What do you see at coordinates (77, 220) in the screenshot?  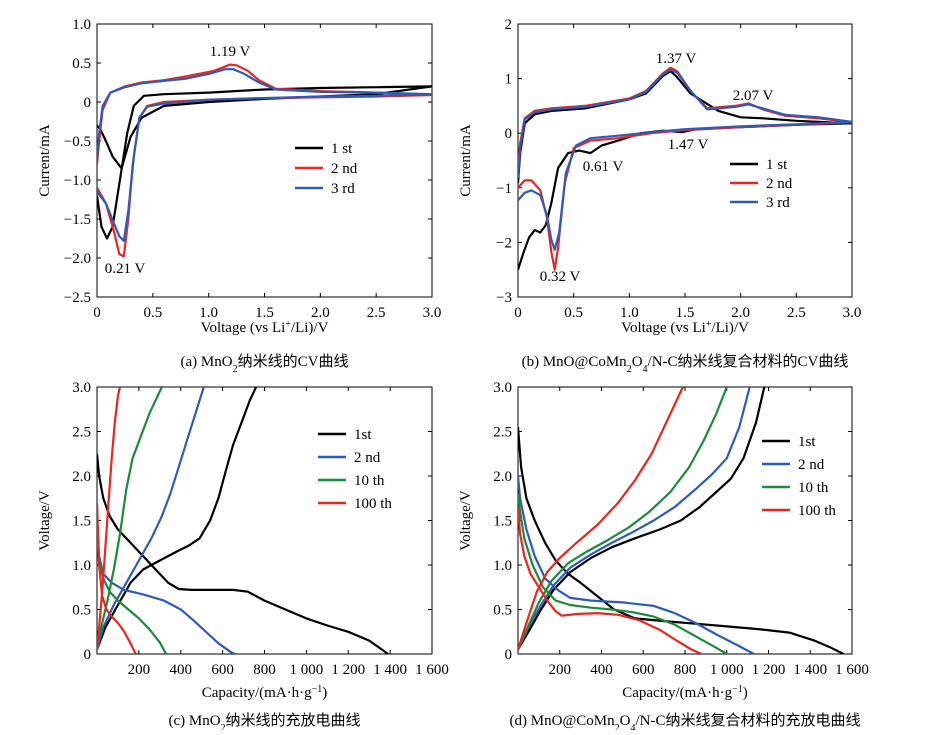 I see `y-tick-label: −1.5` at bounding box center [77, 220].